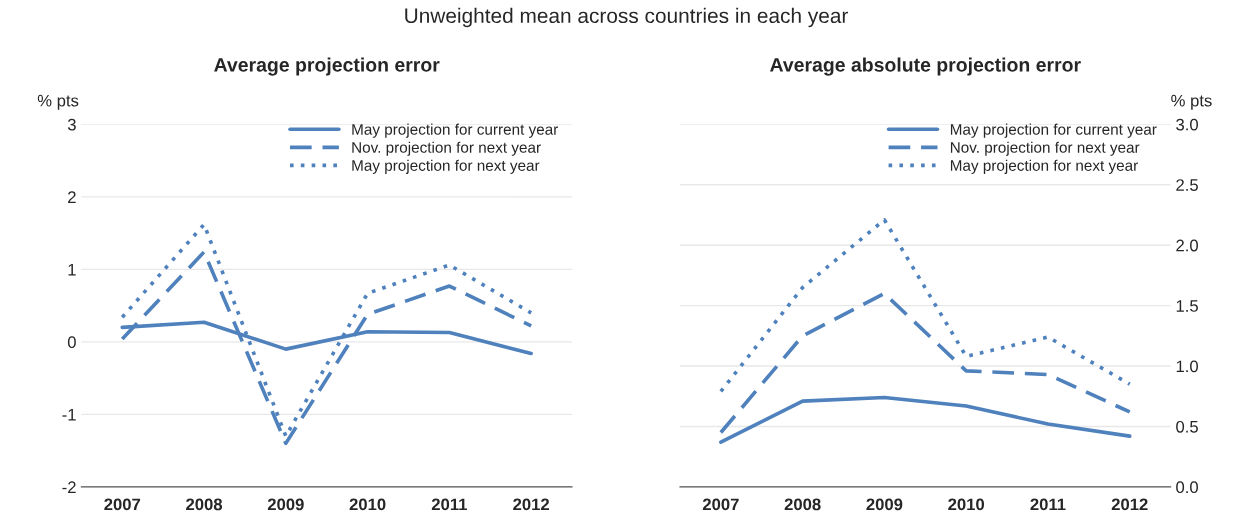  I want to click on y-tick-label: -2, so click(69, 487).